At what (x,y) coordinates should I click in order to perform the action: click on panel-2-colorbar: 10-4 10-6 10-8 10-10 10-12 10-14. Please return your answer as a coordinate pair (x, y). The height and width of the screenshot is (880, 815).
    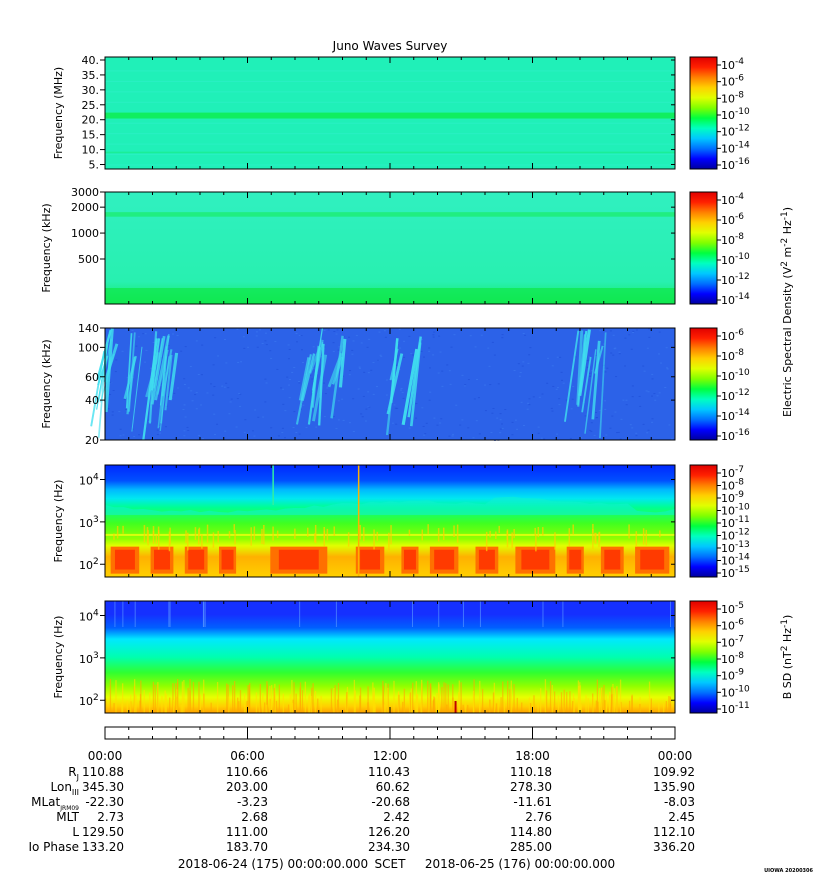
    Looking at the image, I should click on (719, 249).